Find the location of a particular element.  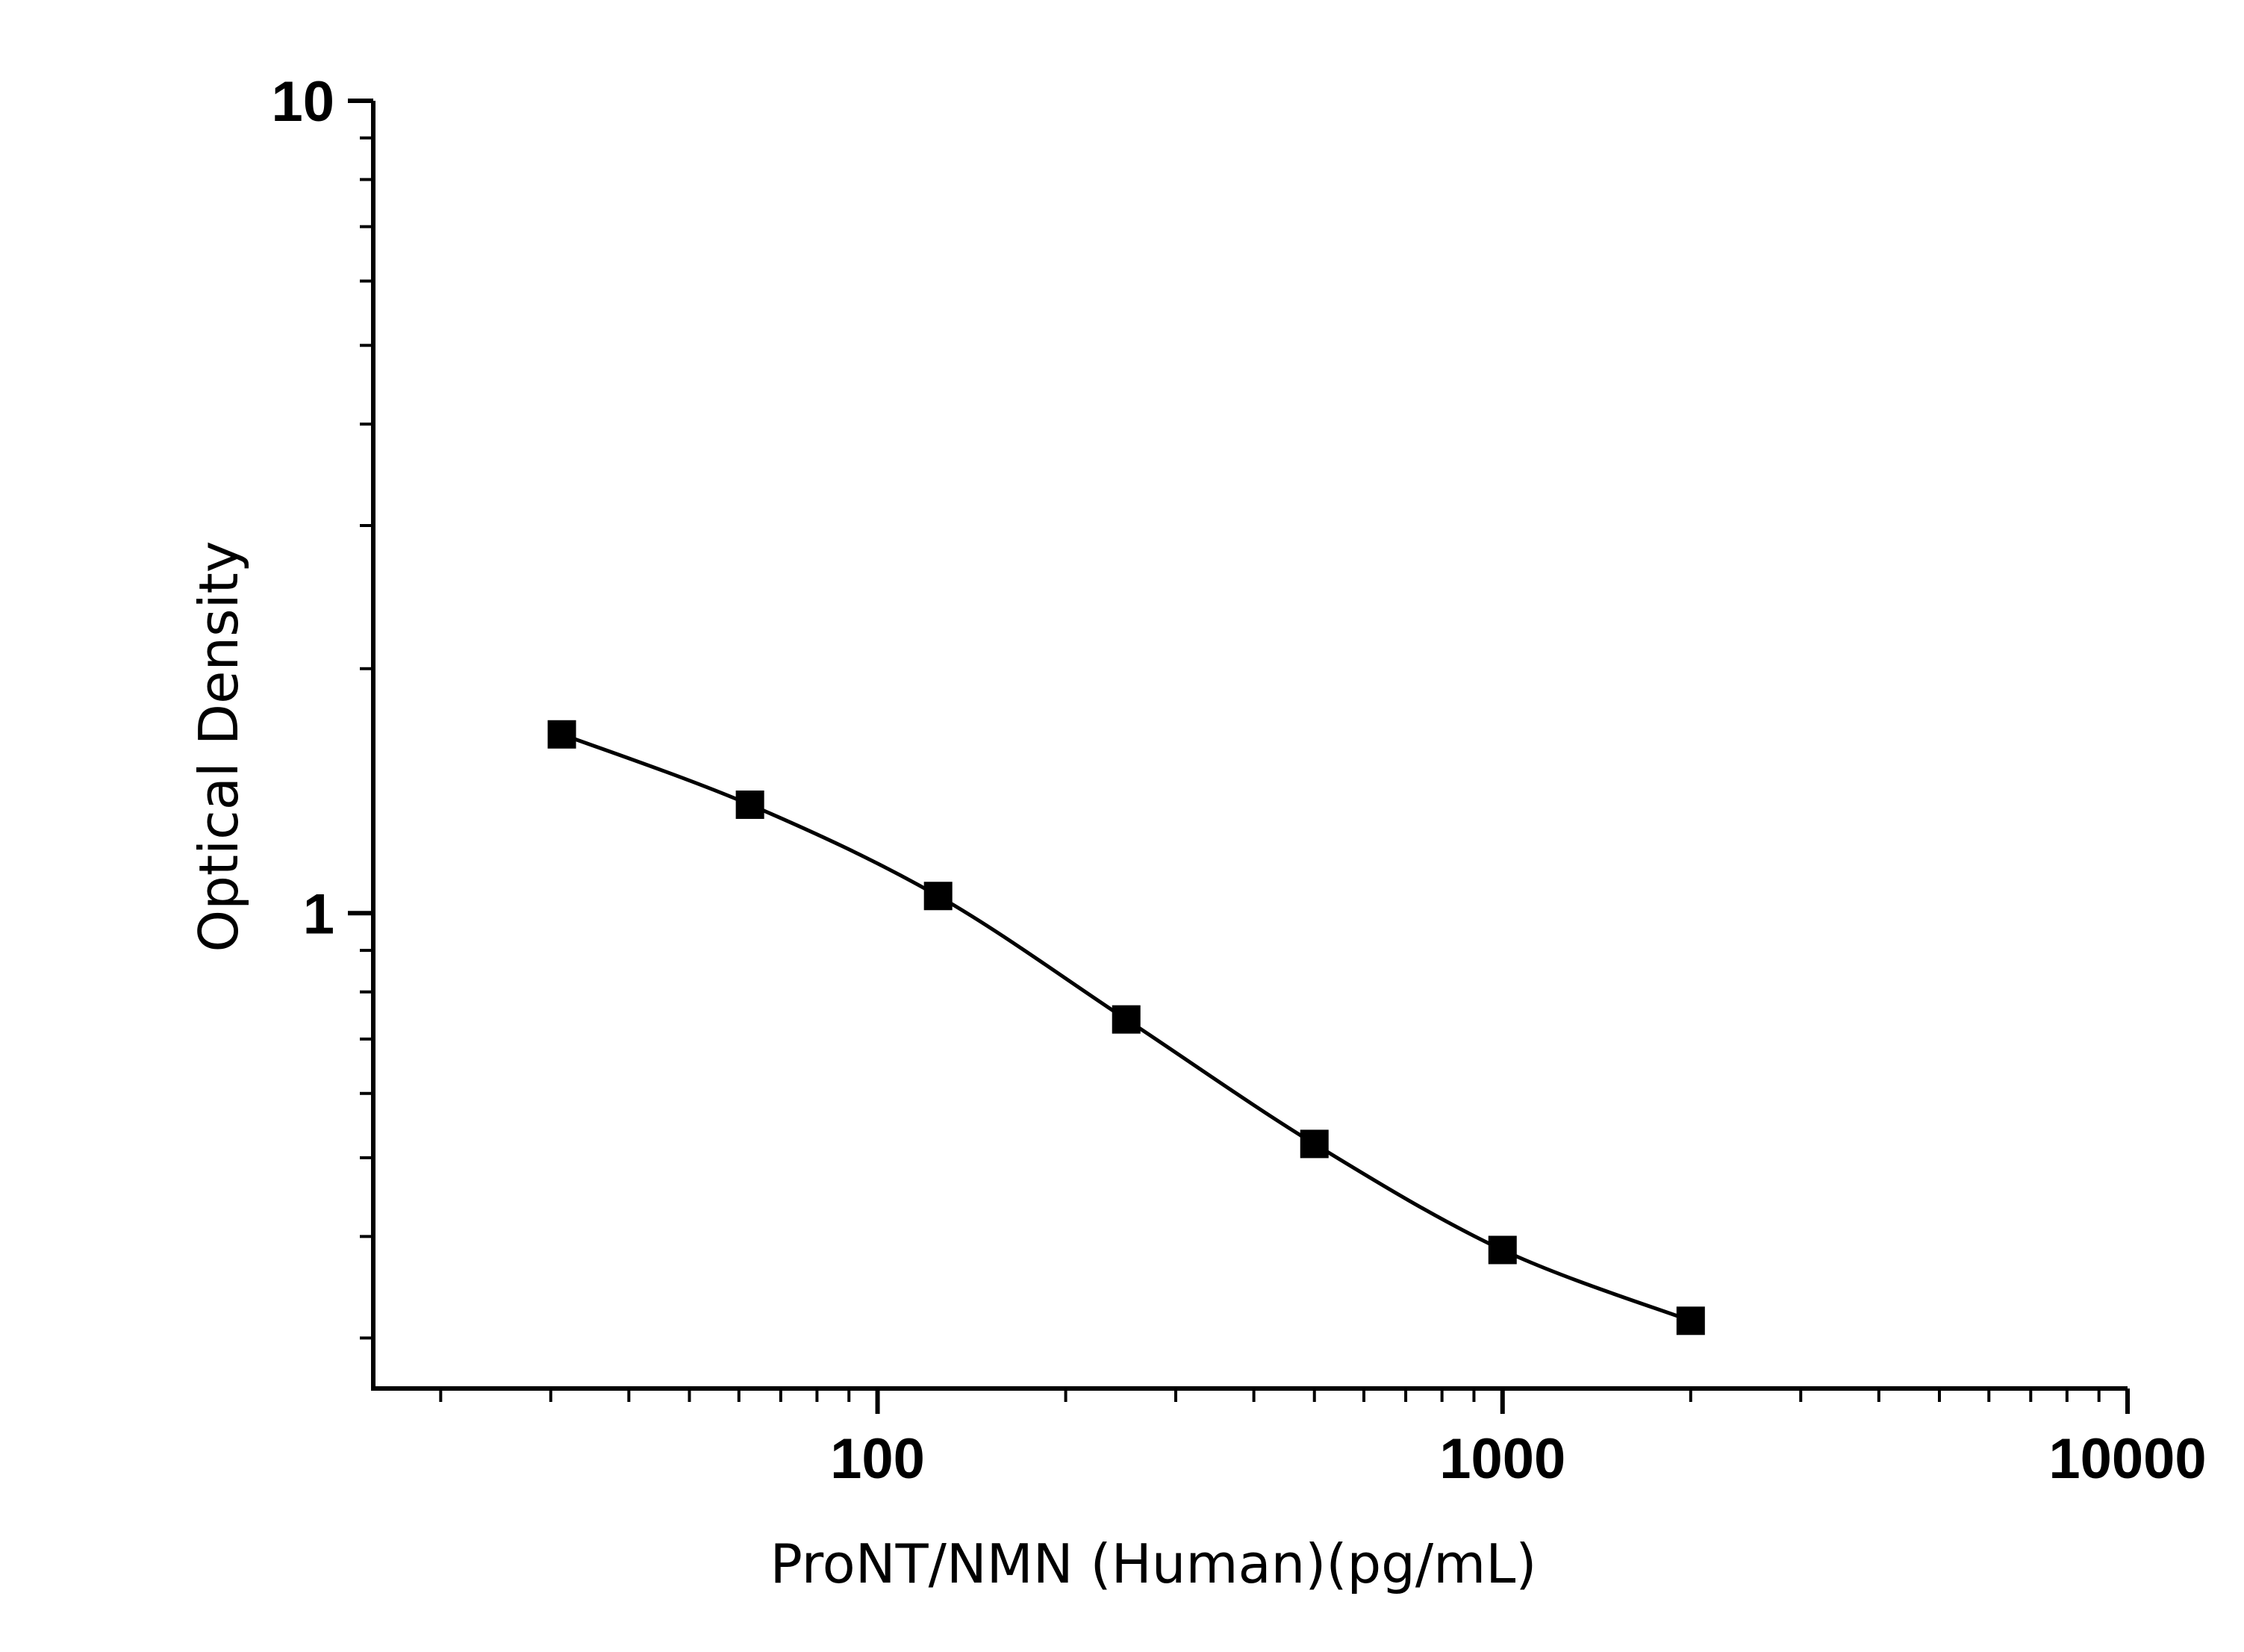

y-tick-label: 10 is located at coordinates (302, 102).